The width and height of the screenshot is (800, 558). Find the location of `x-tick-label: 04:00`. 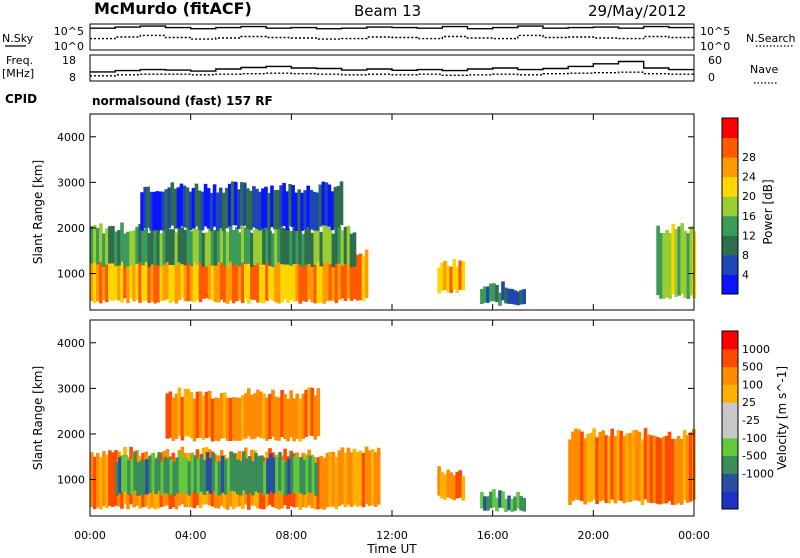

x-tick-label: 04:00 is located at coordinates (191, 535).